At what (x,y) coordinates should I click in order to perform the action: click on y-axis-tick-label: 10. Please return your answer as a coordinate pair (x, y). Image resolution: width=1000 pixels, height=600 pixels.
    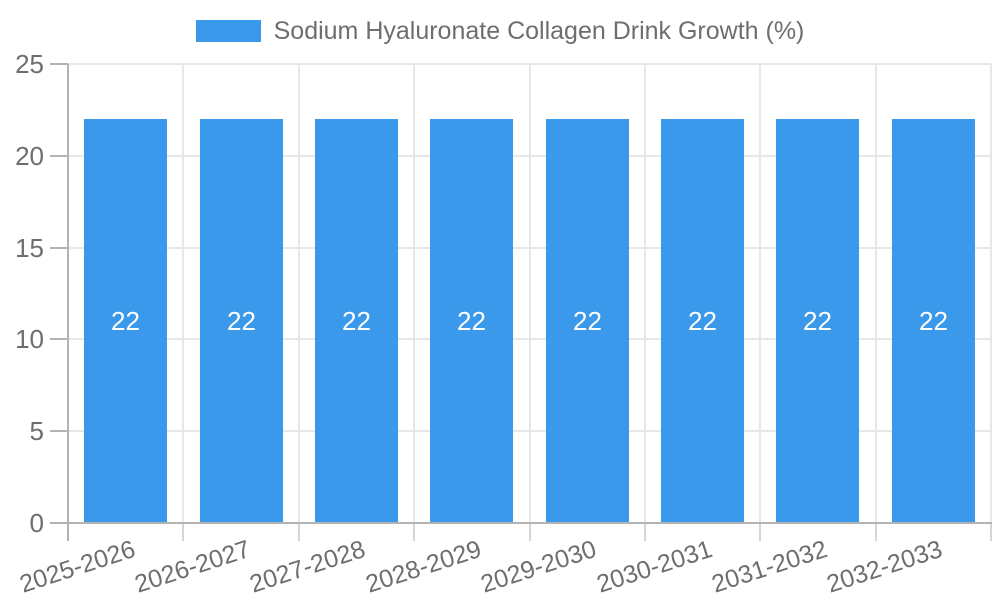
    Looking at the image, I should click on (29, 339).